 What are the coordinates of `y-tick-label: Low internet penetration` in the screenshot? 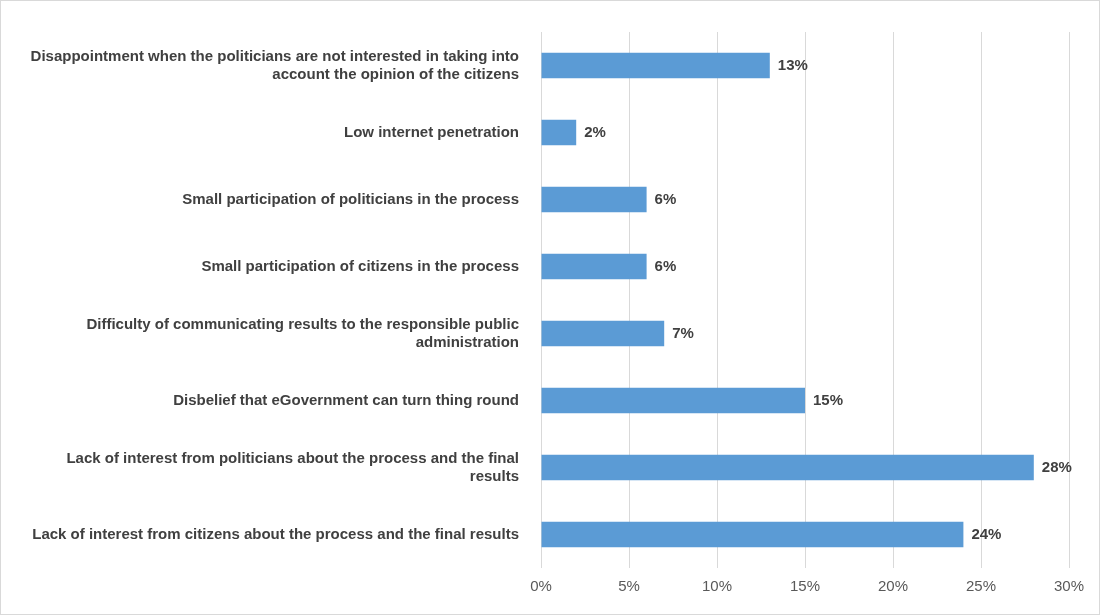 It's located at (431, 131).